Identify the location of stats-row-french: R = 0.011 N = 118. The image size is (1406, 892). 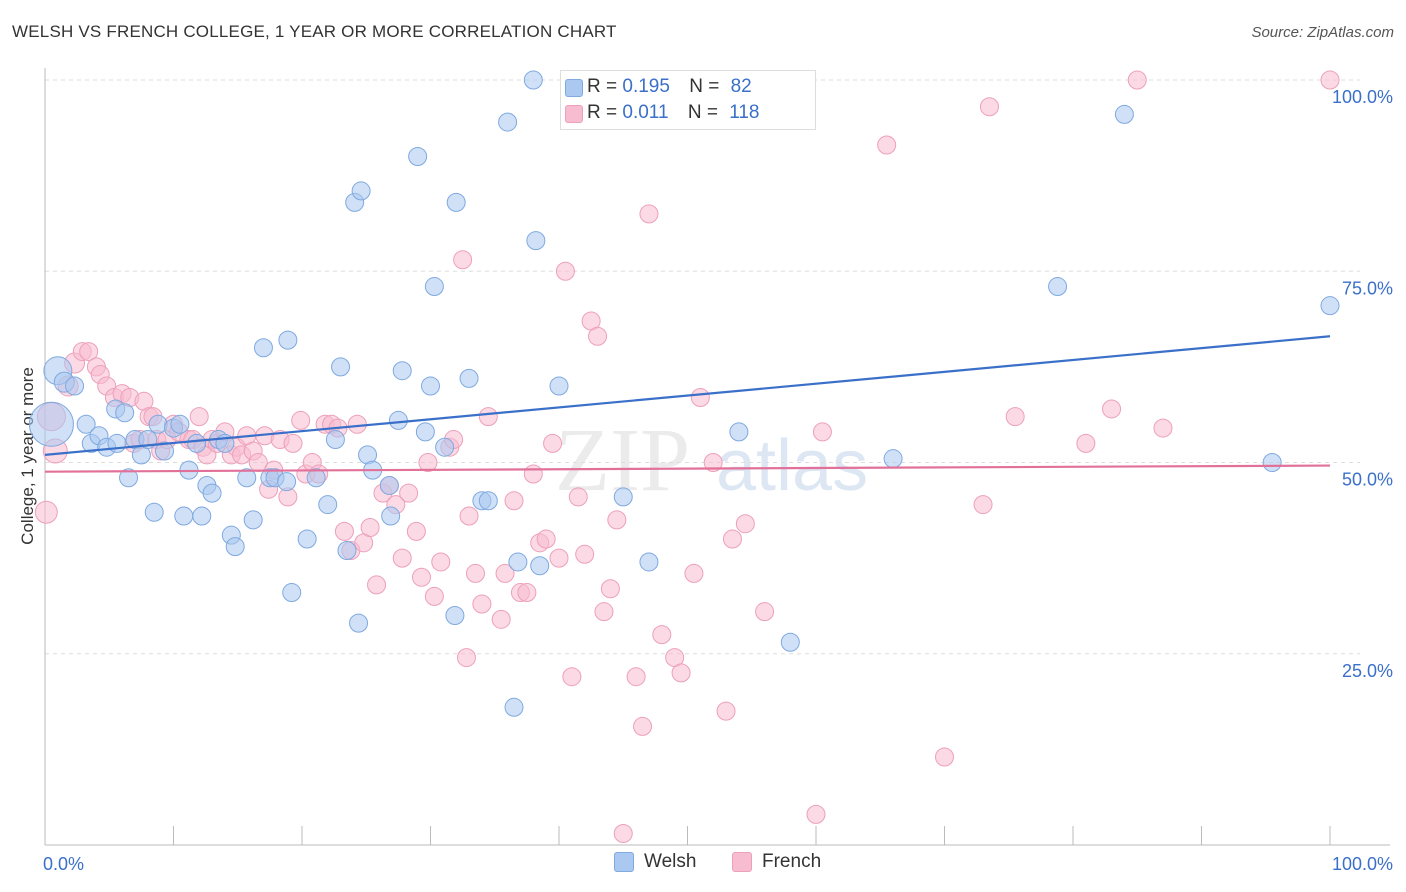
(662, 114).